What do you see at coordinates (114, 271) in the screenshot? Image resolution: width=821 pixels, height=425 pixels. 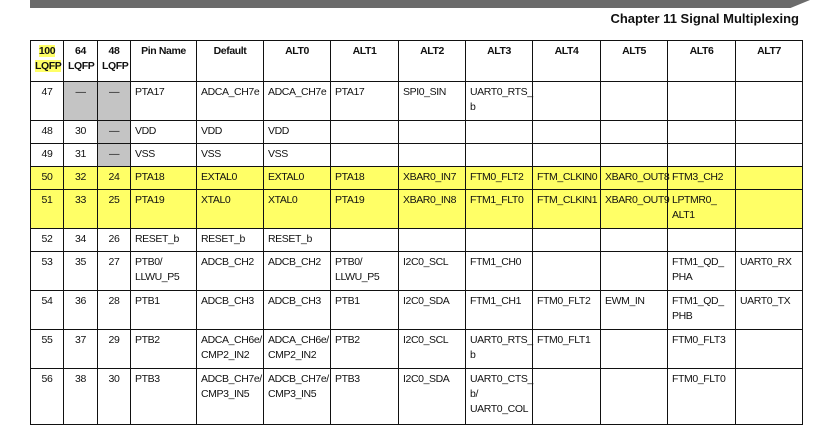 I see `table-cell: 27` at bounding box center [114, 271].